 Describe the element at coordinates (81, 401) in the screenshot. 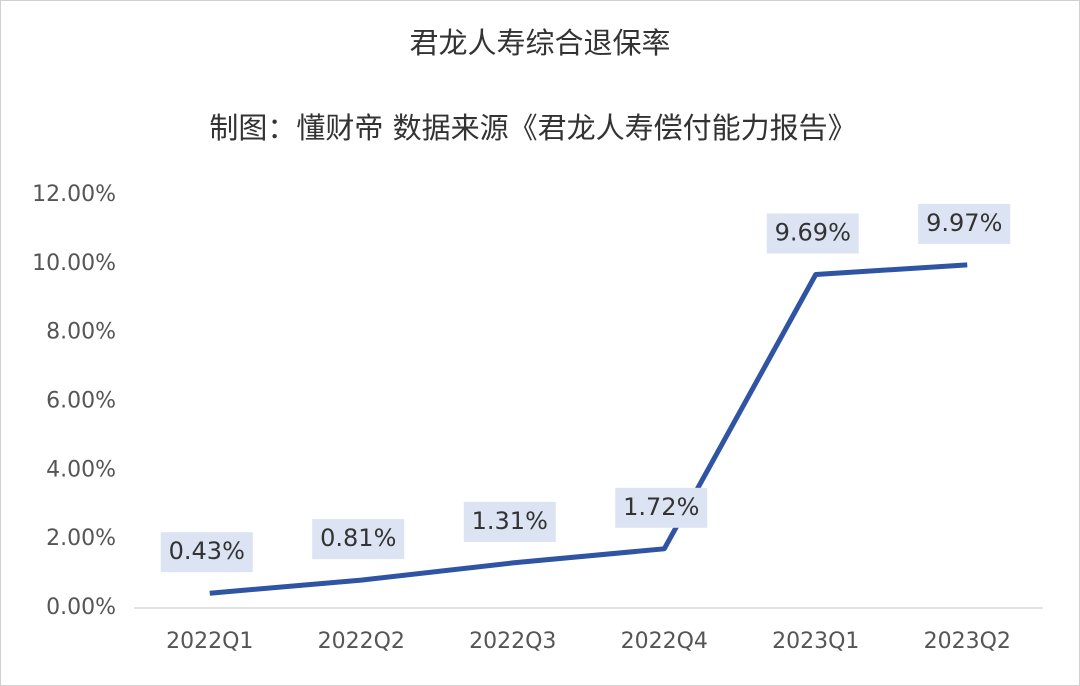

I see `y-tick-label: 6.00%` at that location.